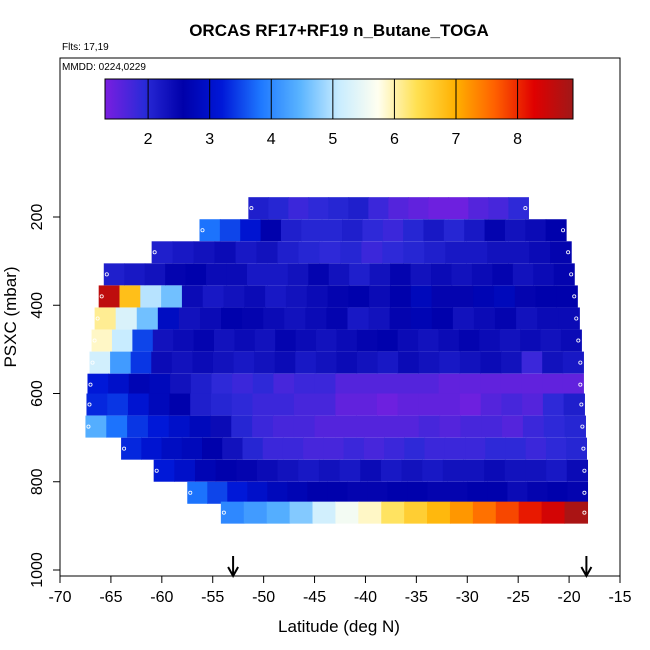  I want to click on y-tick-label: 200, so click(37, 217).